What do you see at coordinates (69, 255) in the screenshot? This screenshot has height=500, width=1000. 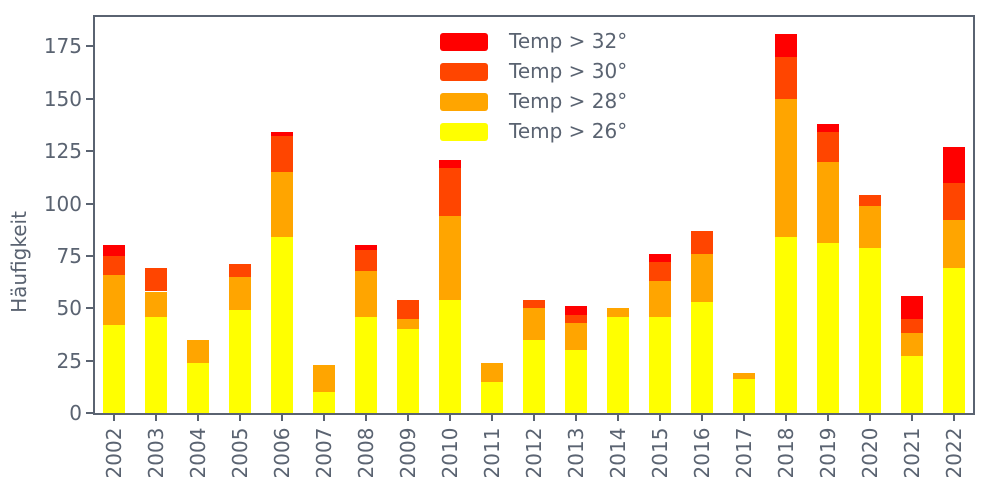 I see `y-tick-label: 75` at bounding box center [69, 255].